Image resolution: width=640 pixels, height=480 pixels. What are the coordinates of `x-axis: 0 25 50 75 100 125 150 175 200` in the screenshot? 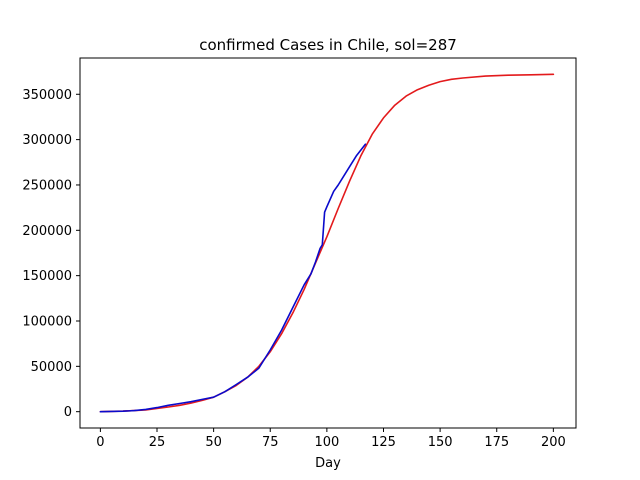 It's located at (331, 439).